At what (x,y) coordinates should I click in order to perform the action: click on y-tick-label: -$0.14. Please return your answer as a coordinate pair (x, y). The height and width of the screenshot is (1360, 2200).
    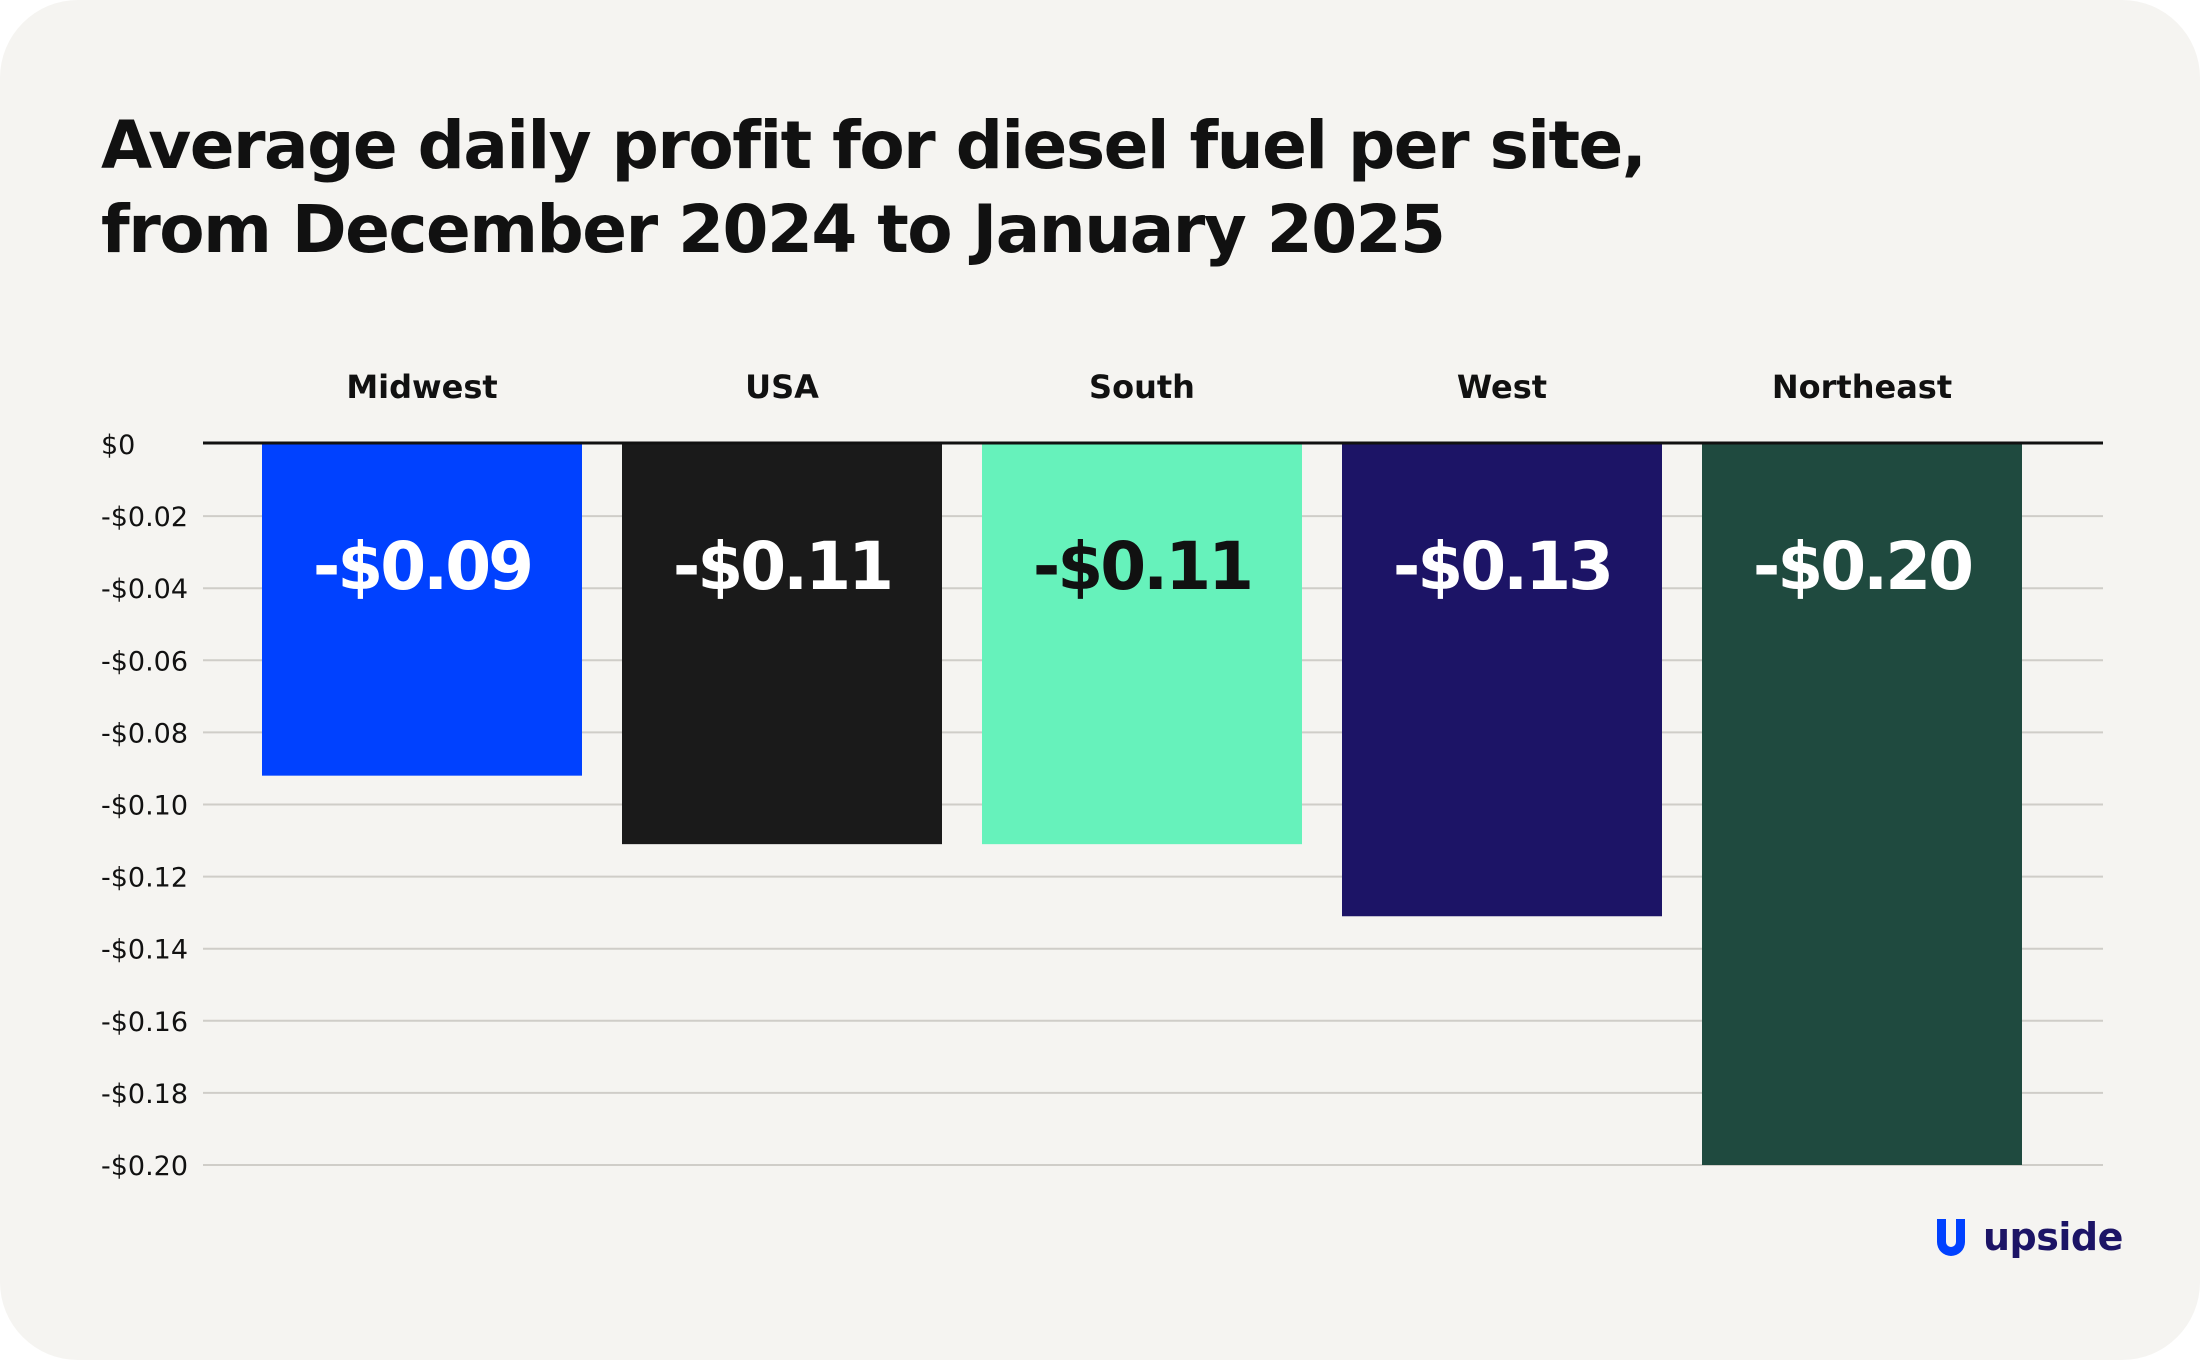
    Looking at the image, I should click on (144, 950).